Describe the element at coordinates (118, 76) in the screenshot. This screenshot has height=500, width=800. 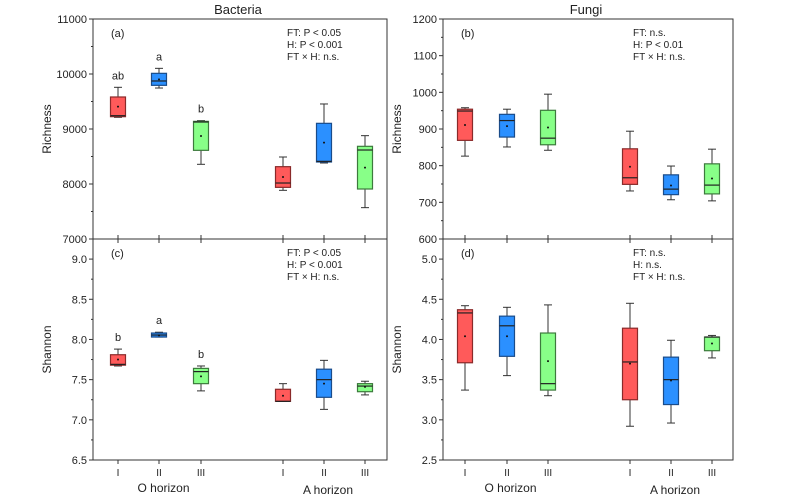
I see `significance-letter: ab` at that location.